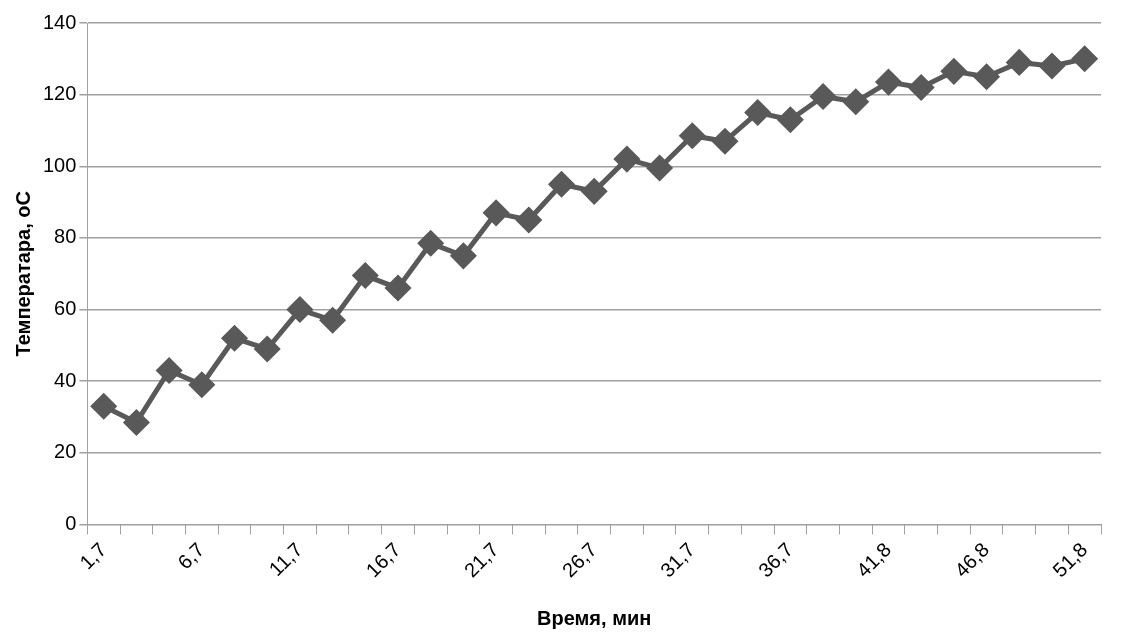  What do you see at coordinates (285, 559) in the screenshot?
I see `x-tick-label: 11,7` at bounding box center [285, 559].